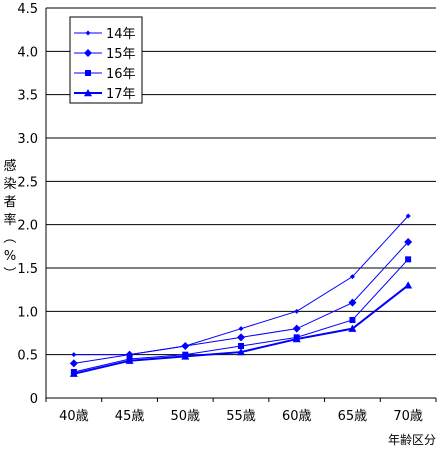  What do you see at coordinates (412, 439) in the screenshot?
I see `x-axis-label: 年齢区分` at bounding box center [412, 439].